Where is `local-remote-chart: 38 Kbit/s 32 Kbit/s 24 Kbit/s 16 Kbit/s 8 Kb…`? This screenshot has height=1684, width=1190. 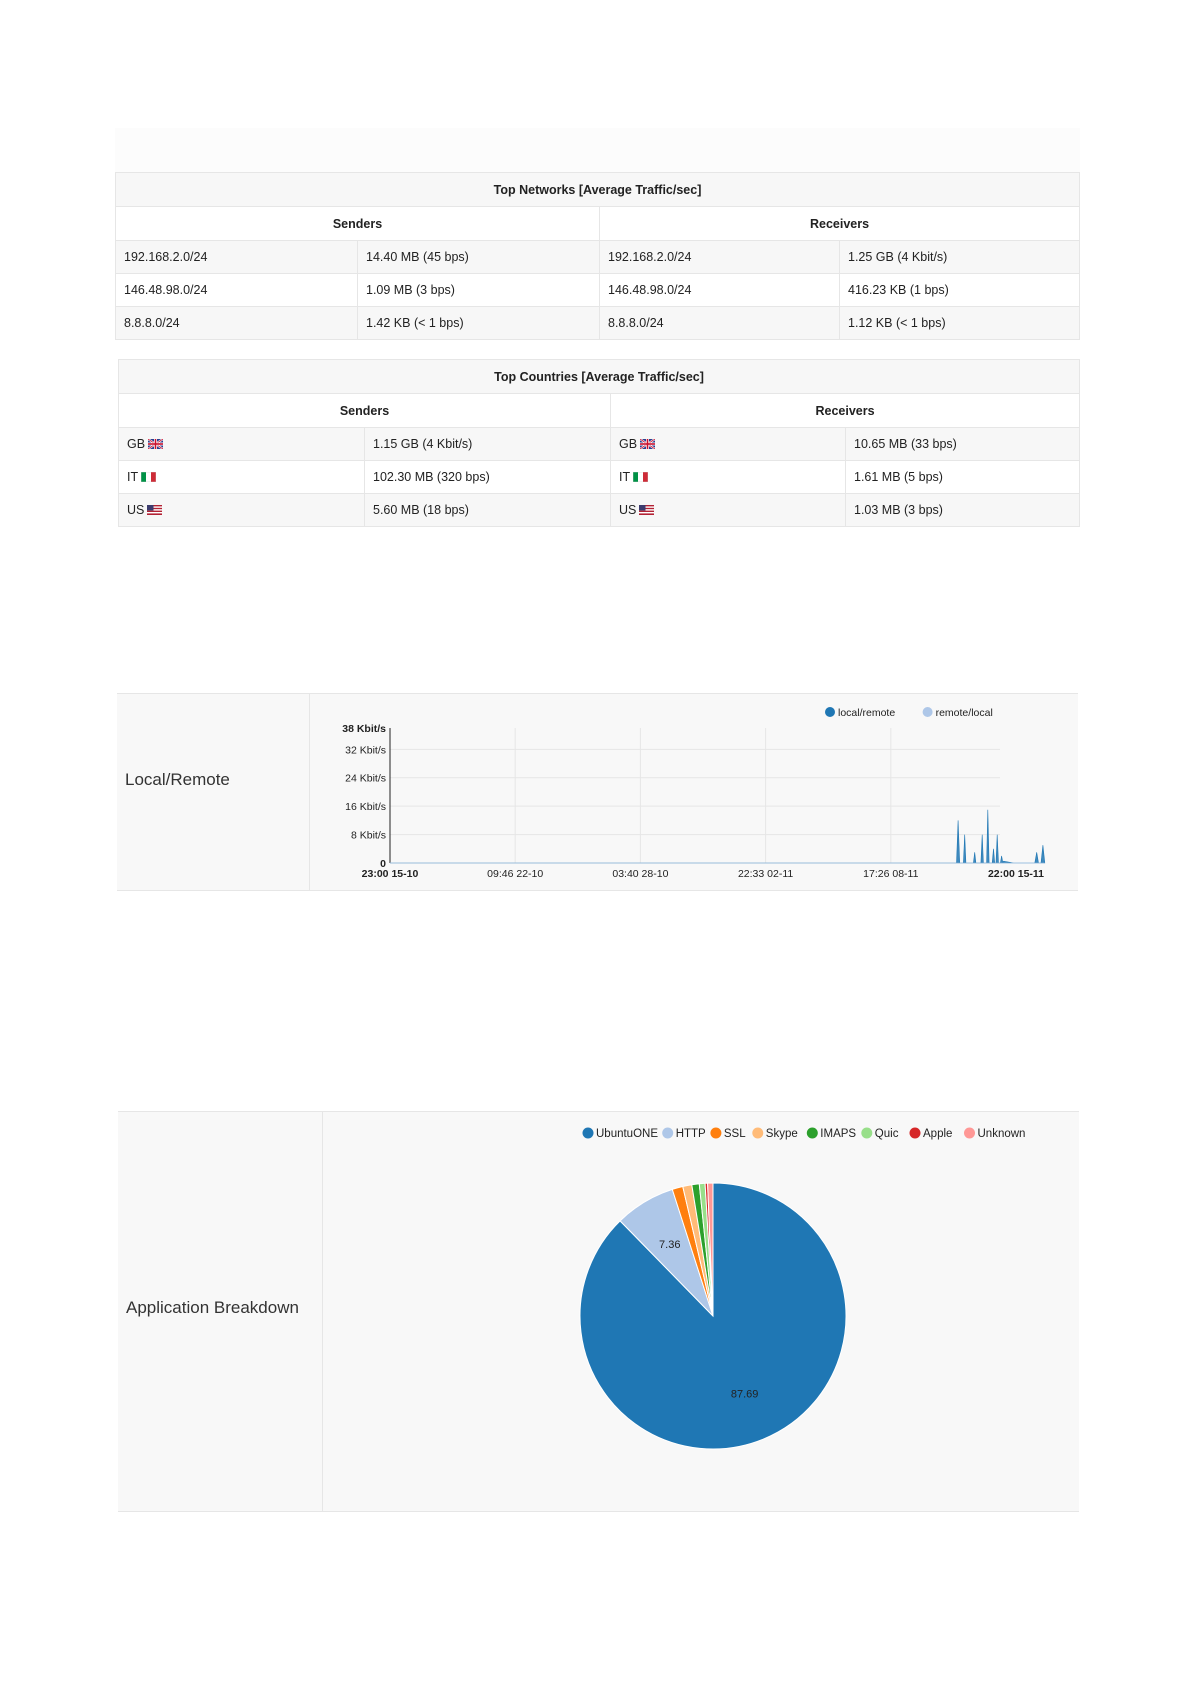
local-remote-chart: 38 Kbit/s 32 Kbit/s 24 Kbit/s 16 Kbit/s 8 Kb… is located at coordinates (694, 793).